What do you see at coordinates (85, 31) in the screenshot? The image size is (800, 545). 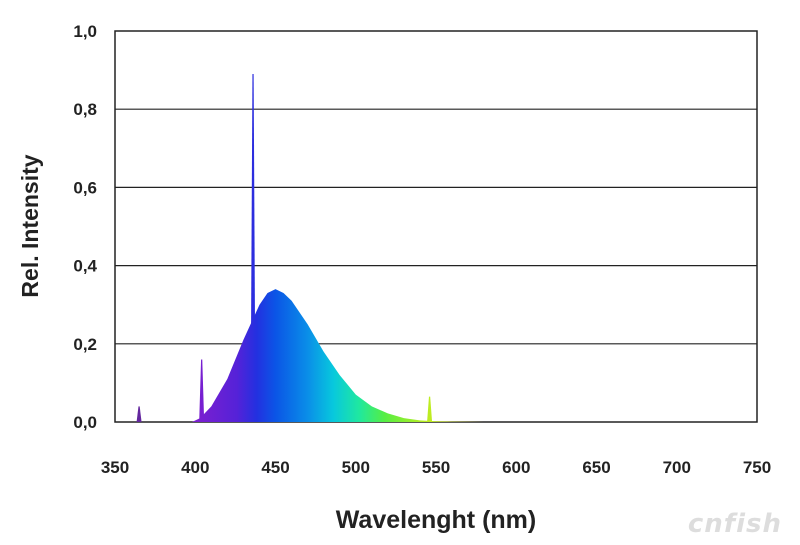 I see `y-tick-label-5: 1,0` at bounding box center [85, 31].